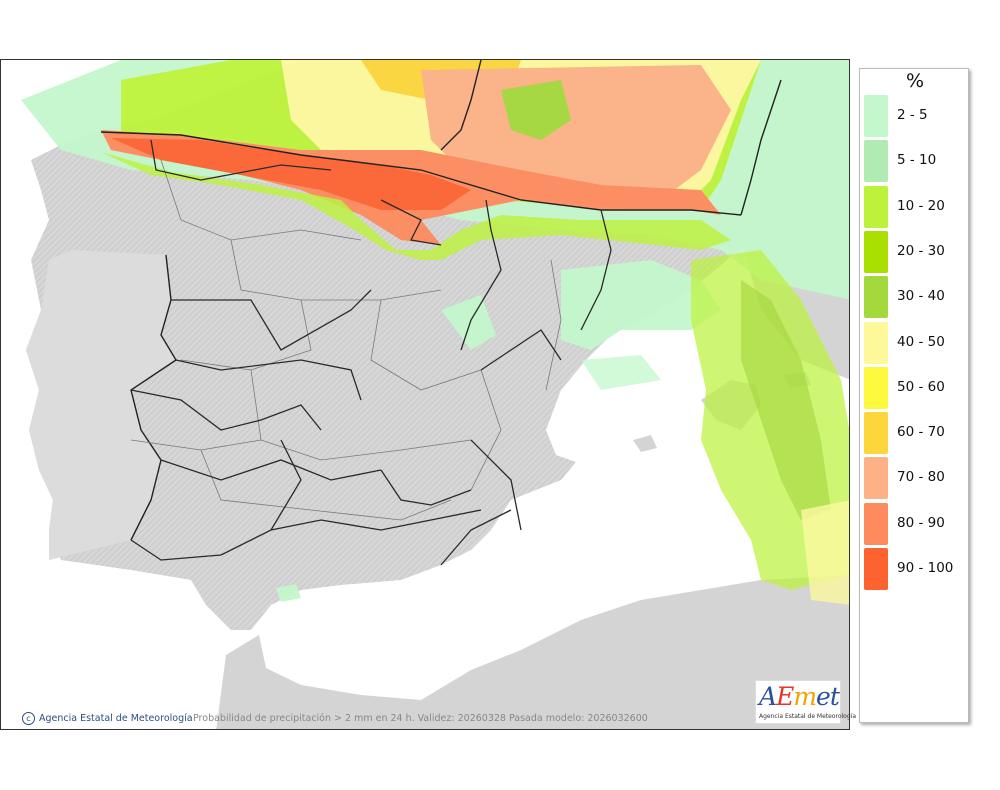  I want to click on legend-label: 60 - 70, so click(921, 432).